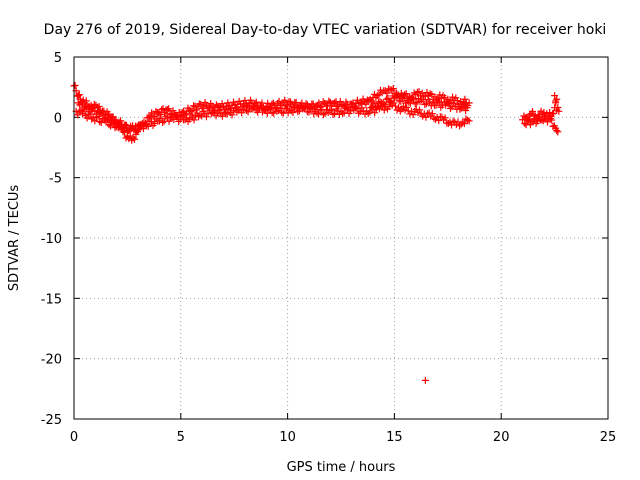  Describe the element at coordinates (181, 437) in the screenshot. I see `x-tick-label: 5` at that location.